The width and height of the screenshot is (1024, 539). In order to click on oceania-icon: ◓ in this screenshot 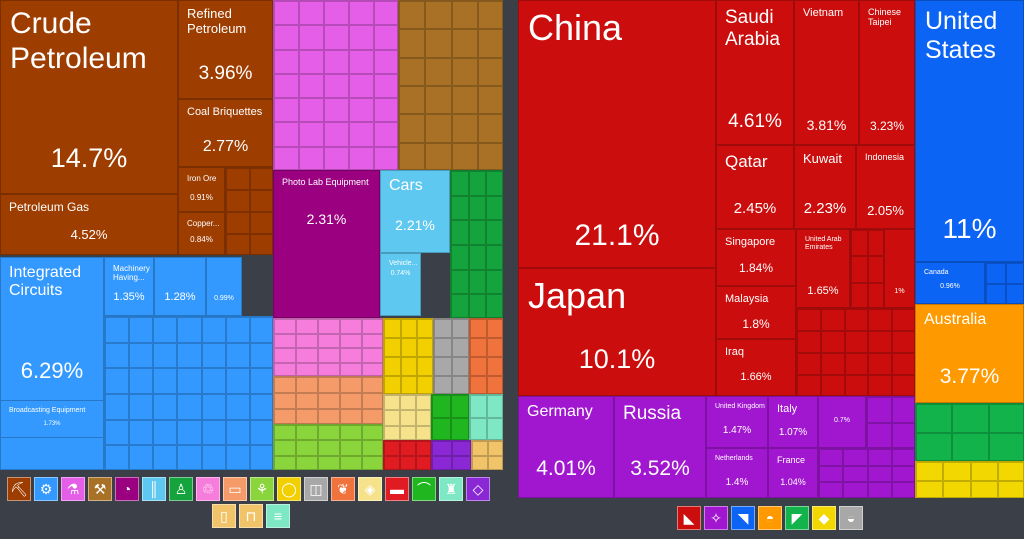, I will do `click(770, 518)`.